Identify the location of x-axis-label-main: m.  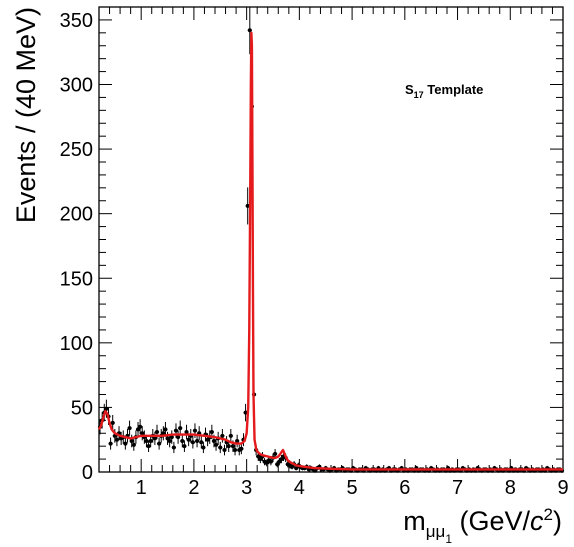
(414, 521).